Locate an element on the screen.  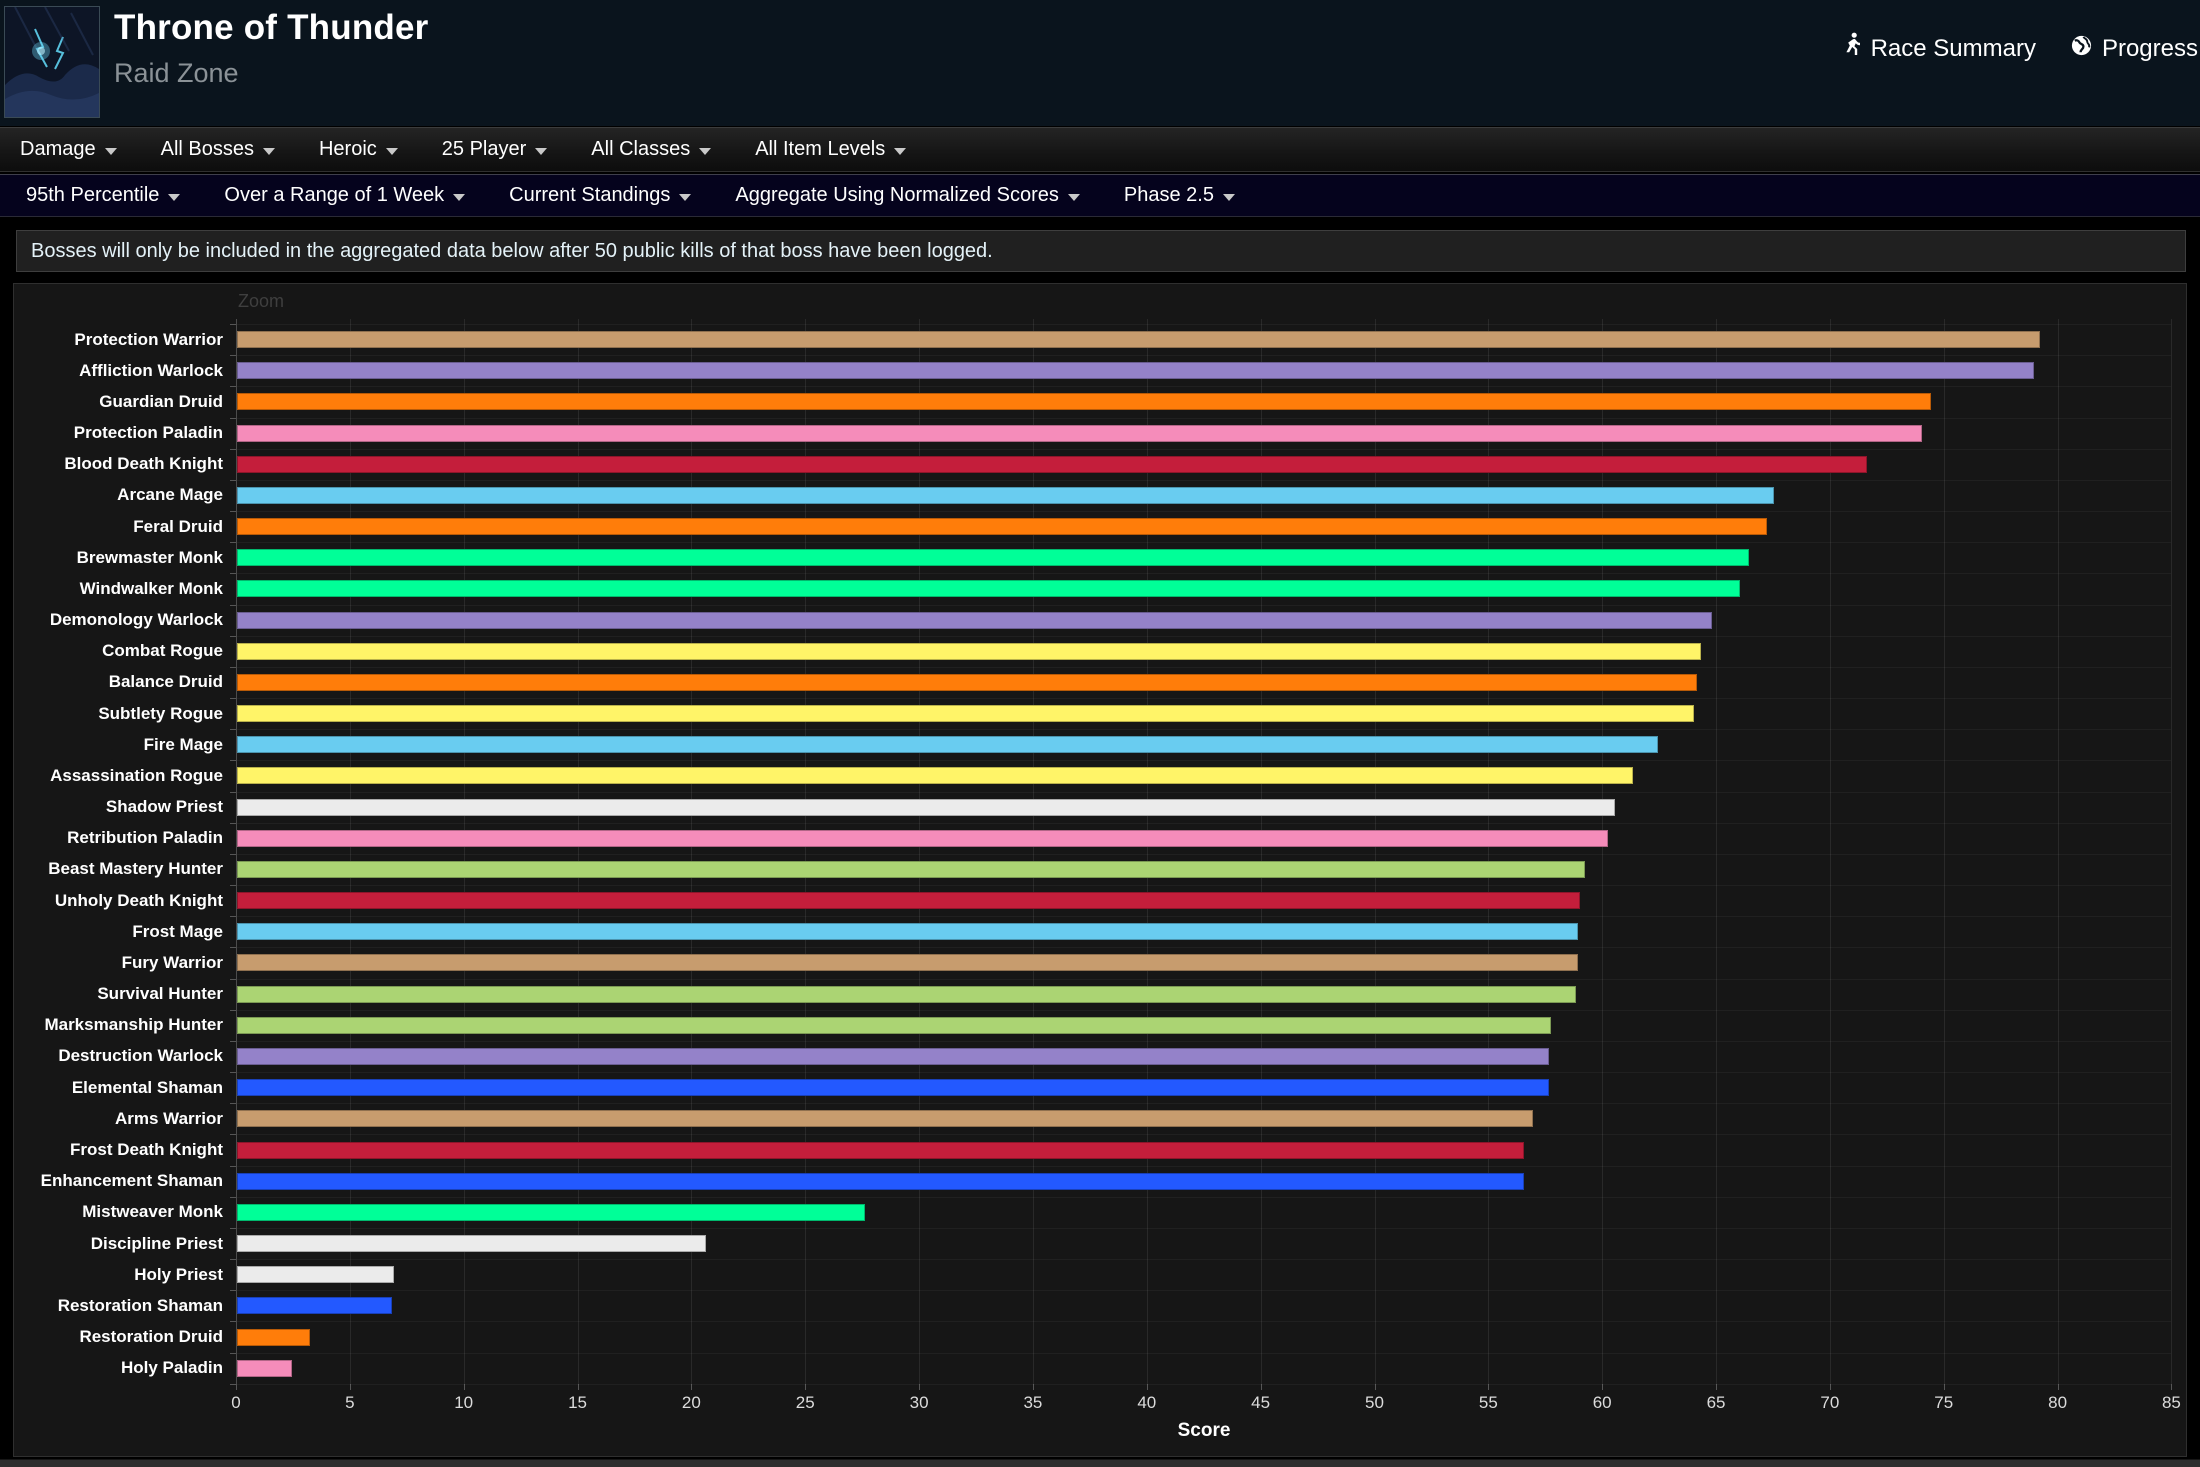
progress-link: Progress is located at coordinates (2134, 49).